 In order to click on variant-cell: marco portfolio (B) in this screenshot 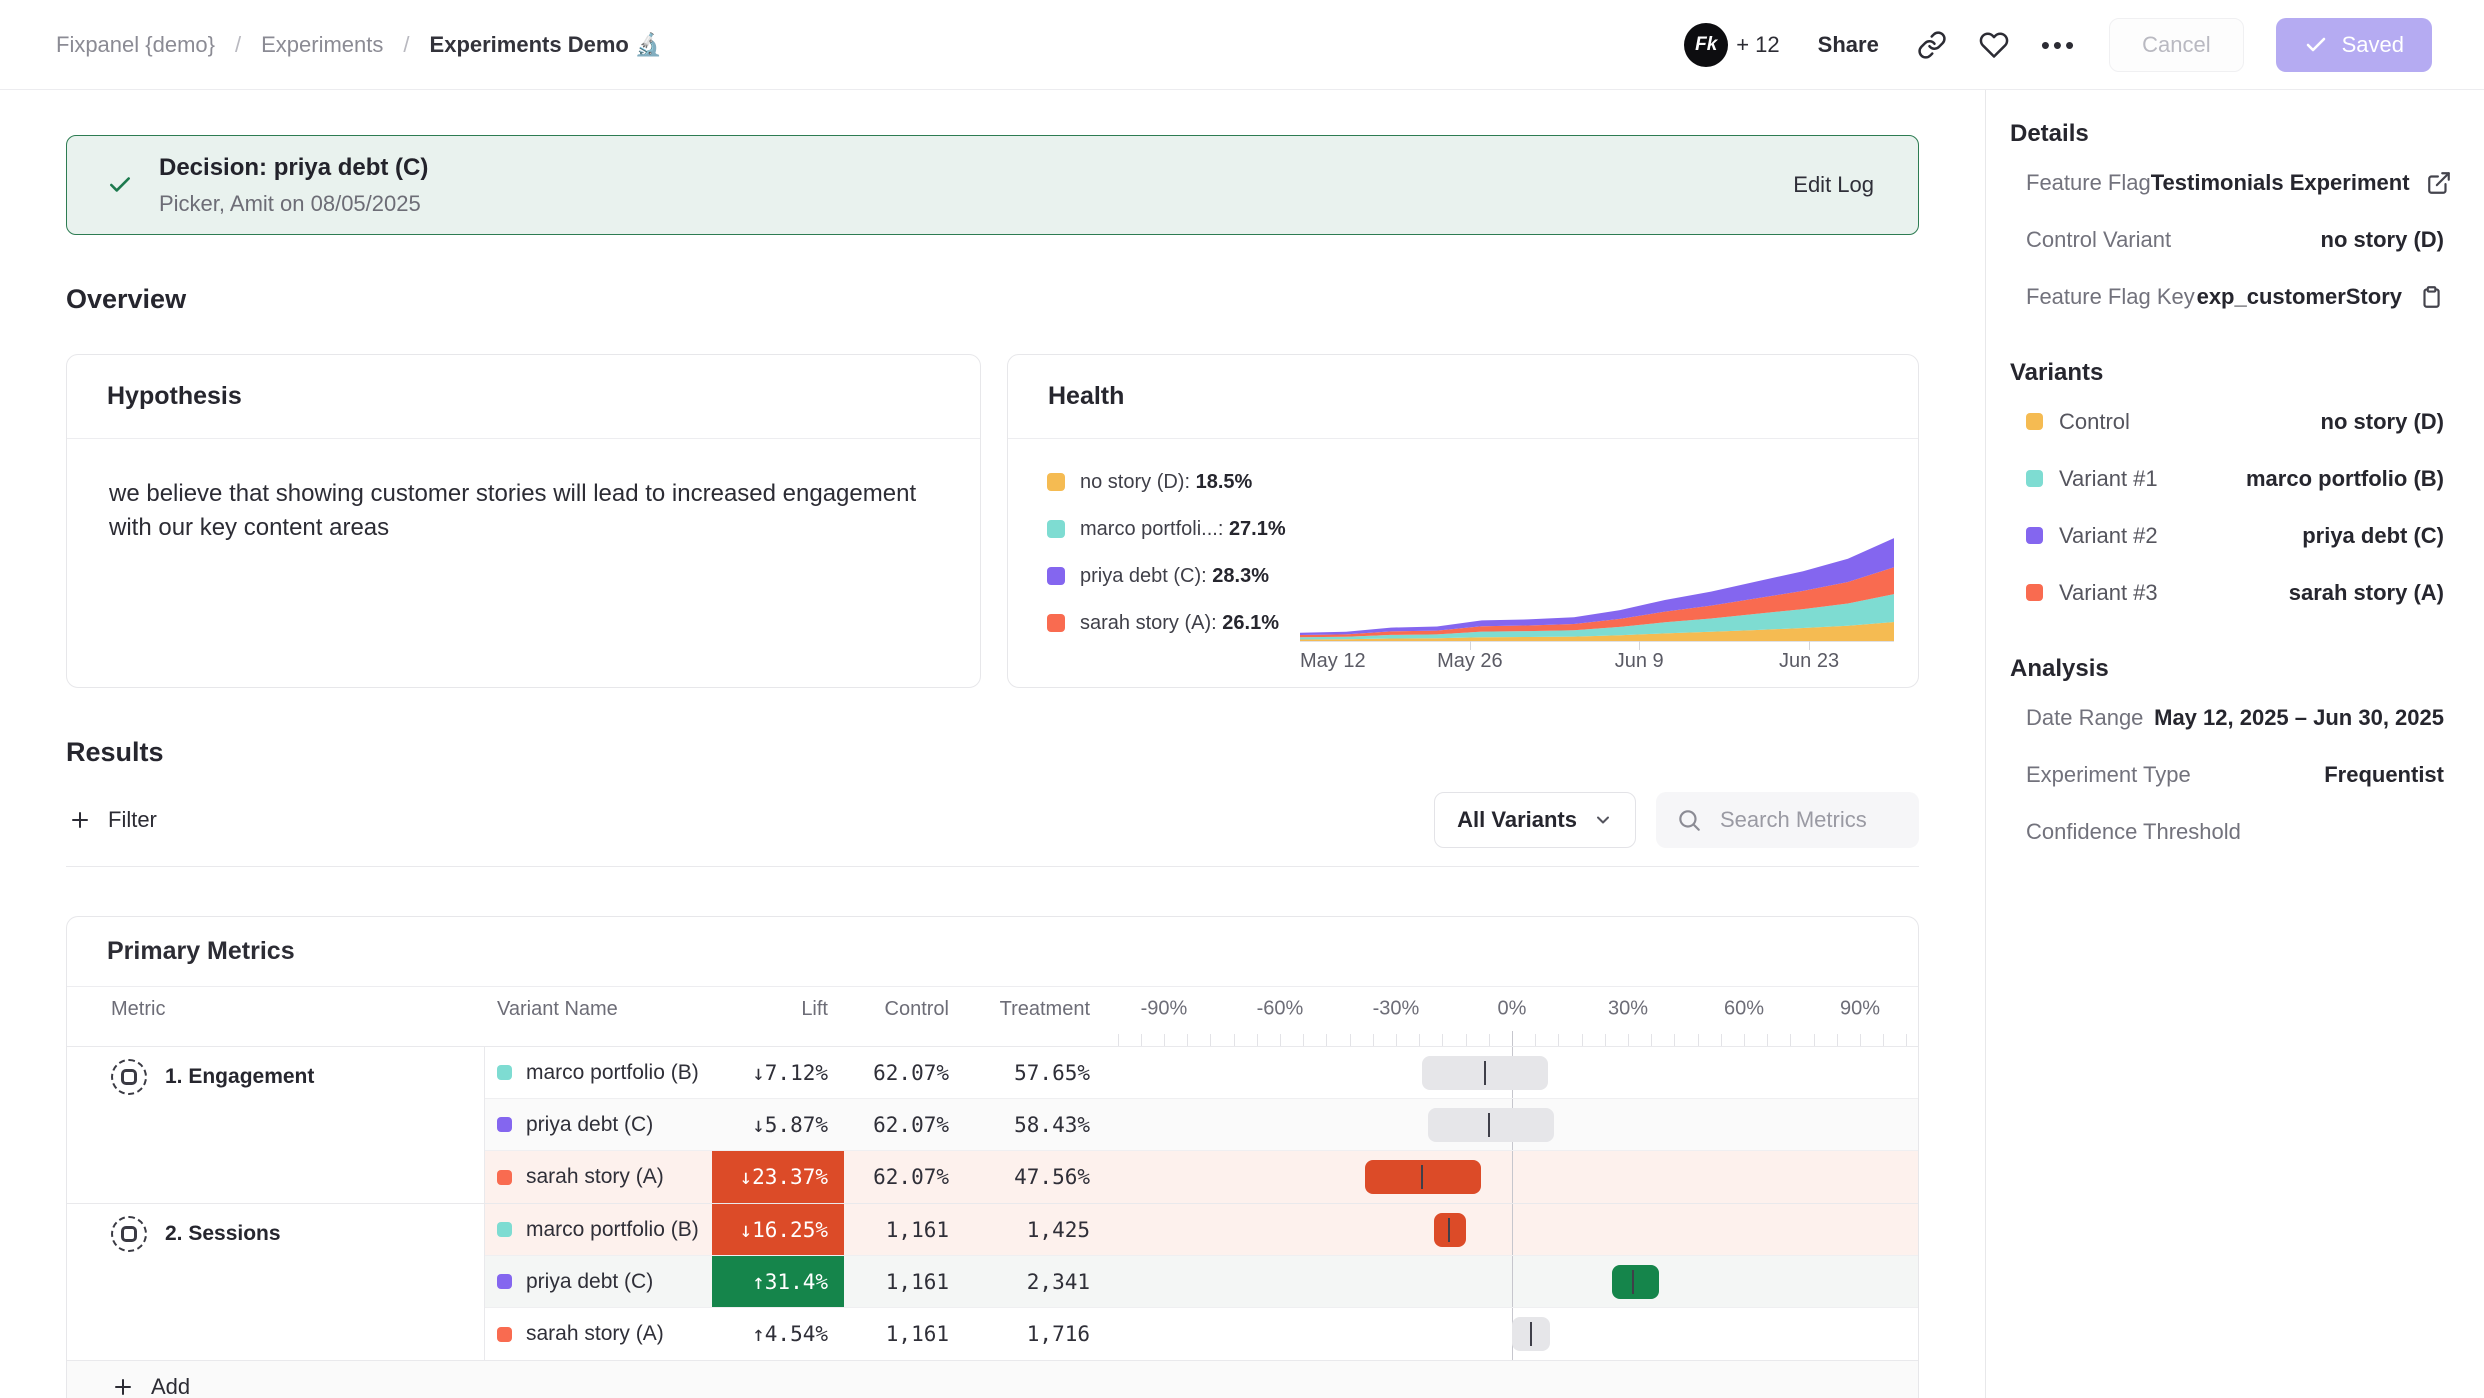, I will do `click(598, 1072)`.